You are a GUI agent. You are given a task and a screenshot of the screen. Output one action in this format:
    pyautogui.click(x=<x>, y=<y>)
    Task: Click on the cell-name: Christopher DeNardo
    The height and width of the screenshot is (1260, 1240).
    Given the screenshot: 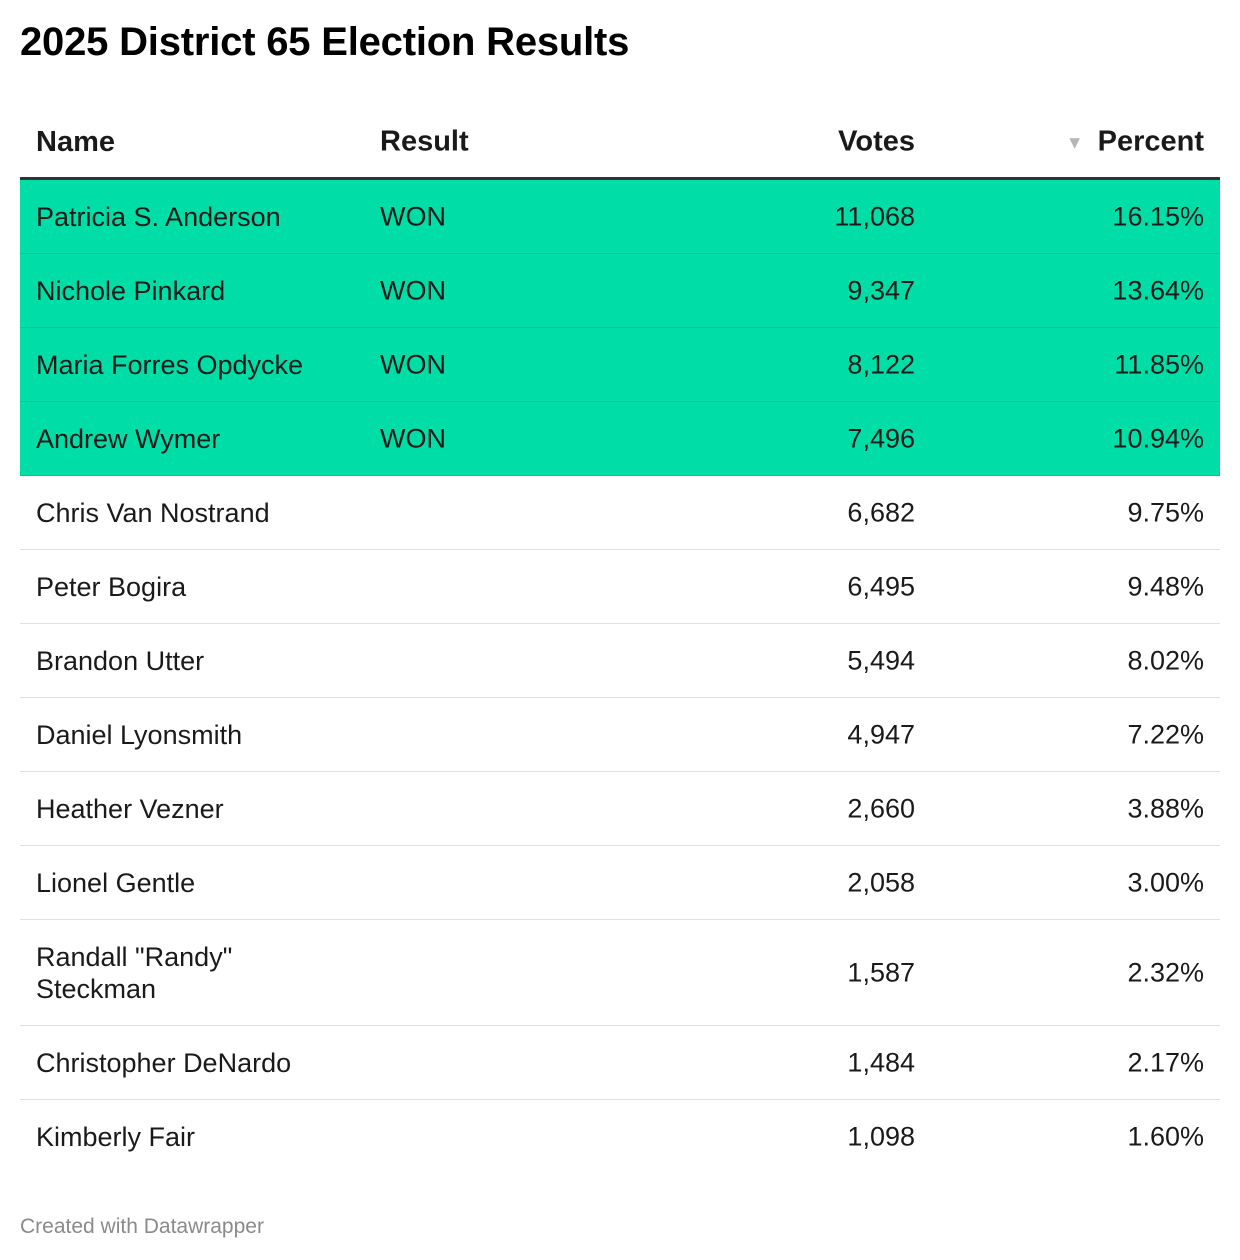 What is the action you would take?
    pyautogui.click(x=164, y=1062)
    